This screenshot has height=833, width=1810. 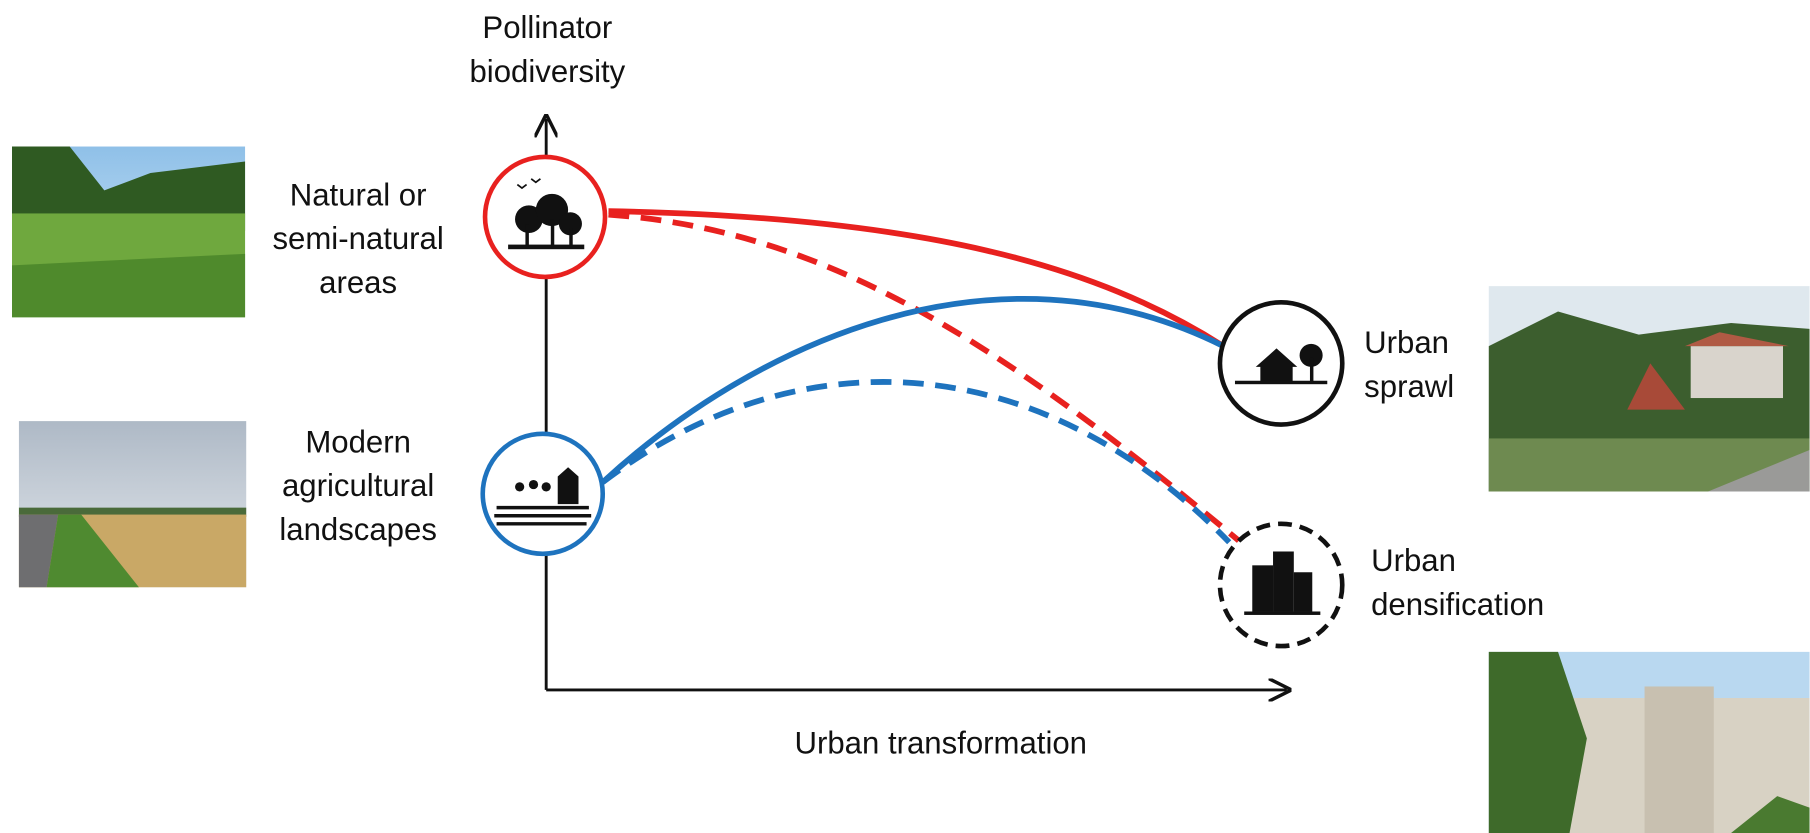 I want to click on node-natural, so click(x=545, y=217).